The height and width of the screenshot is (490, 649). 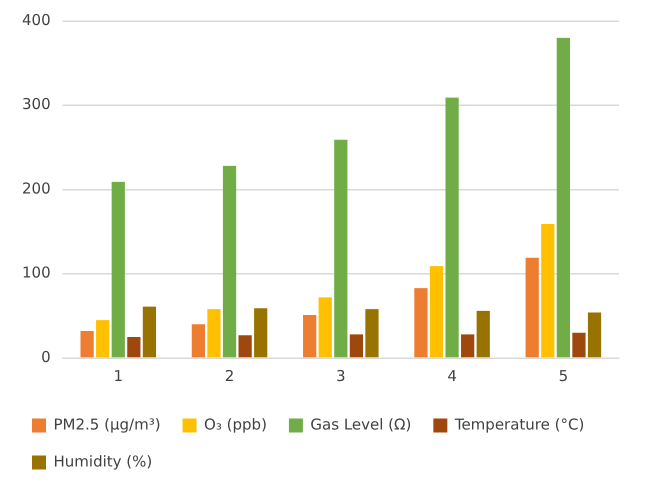 I want to click on y-tick-label: 100, so click(x=36, y=273).